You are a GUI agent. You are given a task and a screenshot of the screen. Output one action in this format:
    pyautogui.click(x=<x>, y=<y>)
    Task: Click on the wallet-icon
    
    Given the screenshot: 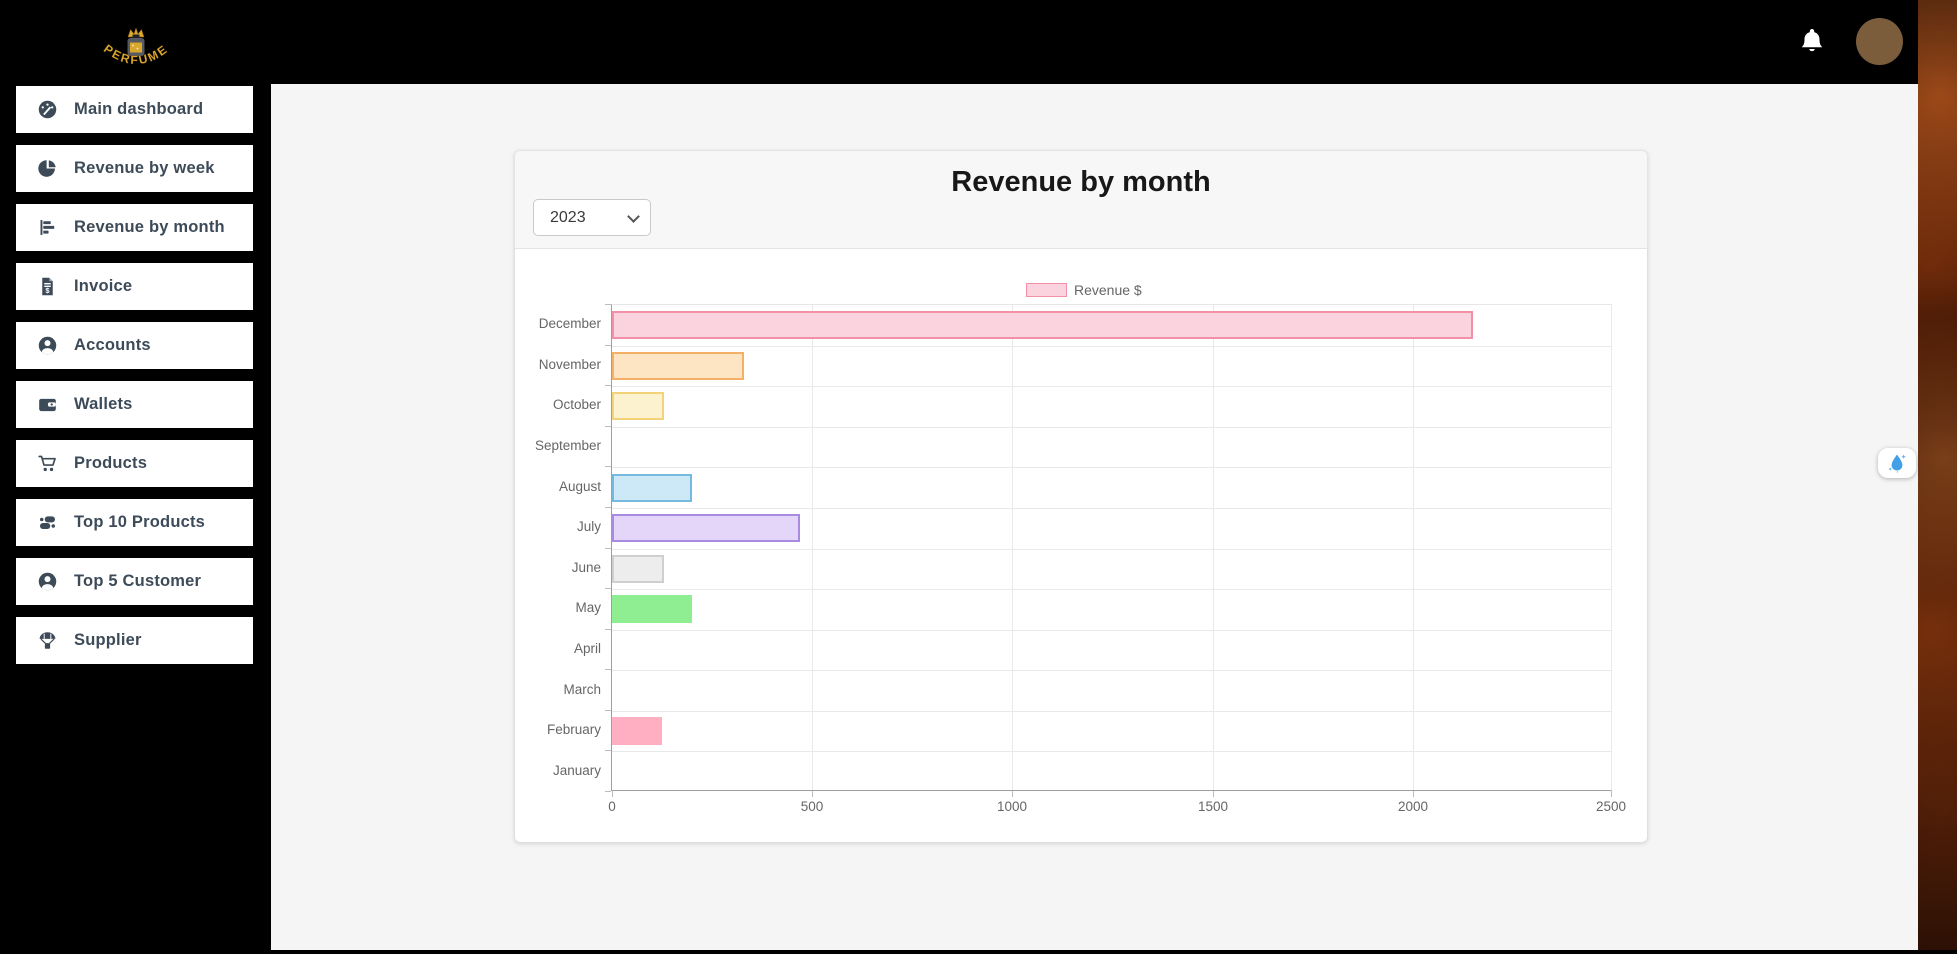 What is the action you would take?
    pyautogui.click(x=47, y=405)
    